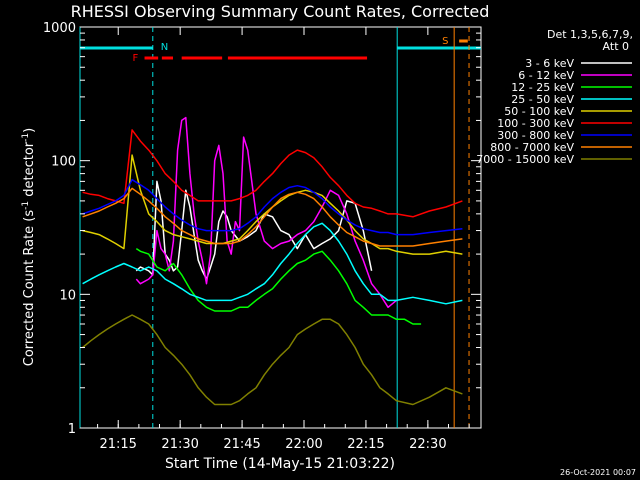  I want to click on legend-header-line2: Att 0, so click(616, 46).